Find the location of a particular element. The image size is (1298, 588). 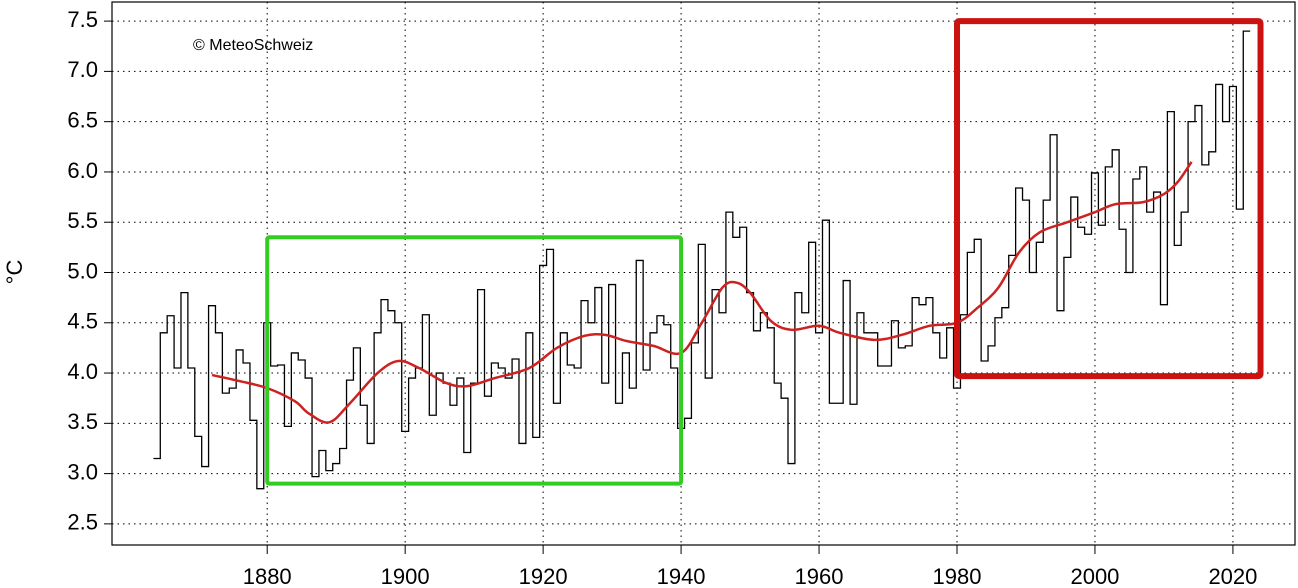

x-tick-label: 2020 is located at coordinates (1232, 576).